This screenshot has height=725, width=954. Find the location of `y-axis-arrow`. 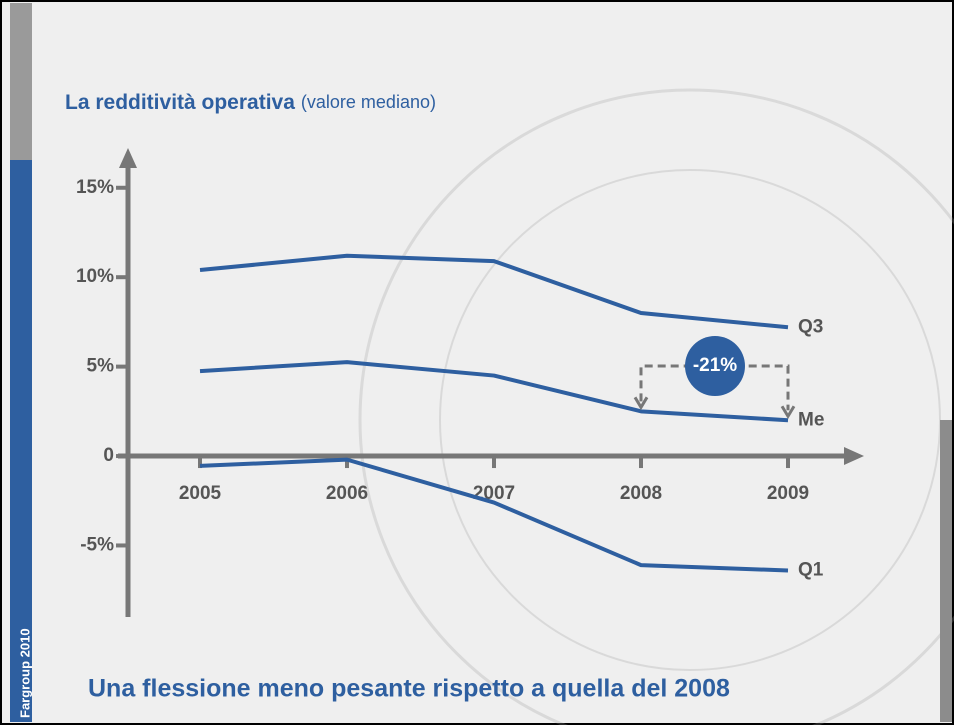

y-axis-arrow is located at coordinates (128, 158).